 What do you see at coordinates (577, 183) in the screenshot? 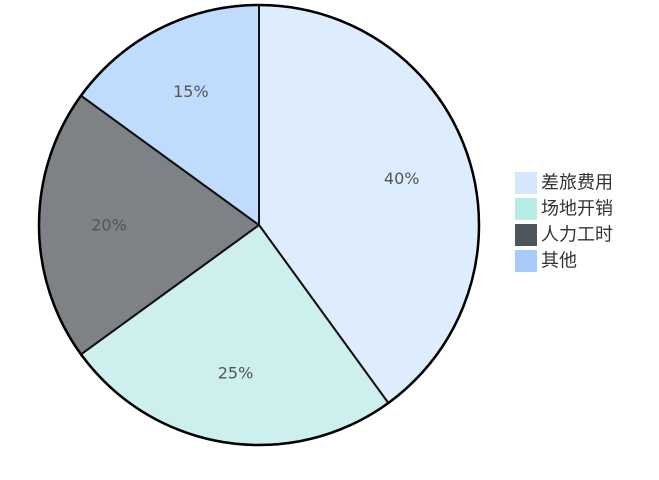
I see `legend-label-1: 差旅费用` at bounding box center [577, 183].